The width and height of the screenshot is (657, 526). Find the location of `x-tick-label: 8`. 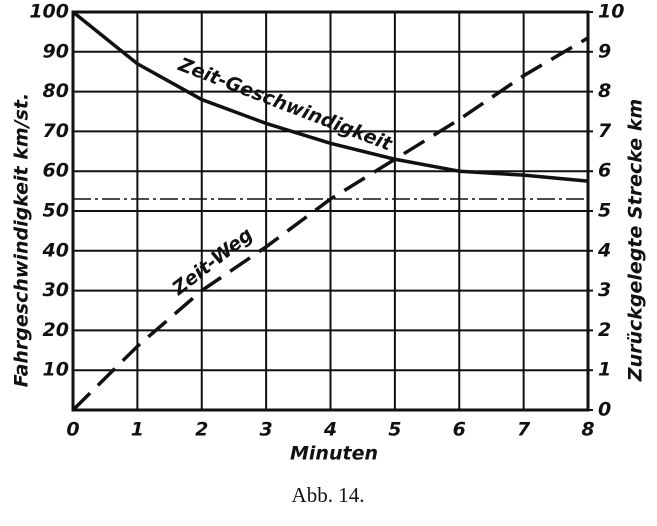

x-tick-label: 8 is located at coordinates (587, 430).